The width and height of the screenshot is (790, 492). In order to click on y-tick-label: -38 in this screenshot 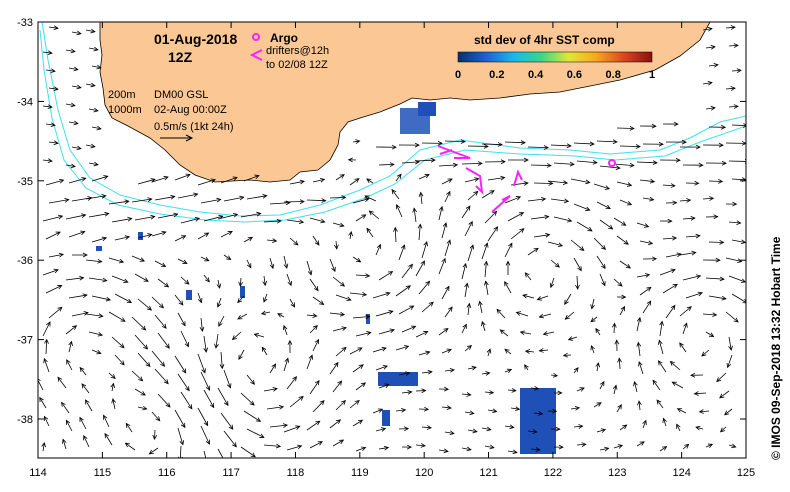, I will do `click(25, 420)`.